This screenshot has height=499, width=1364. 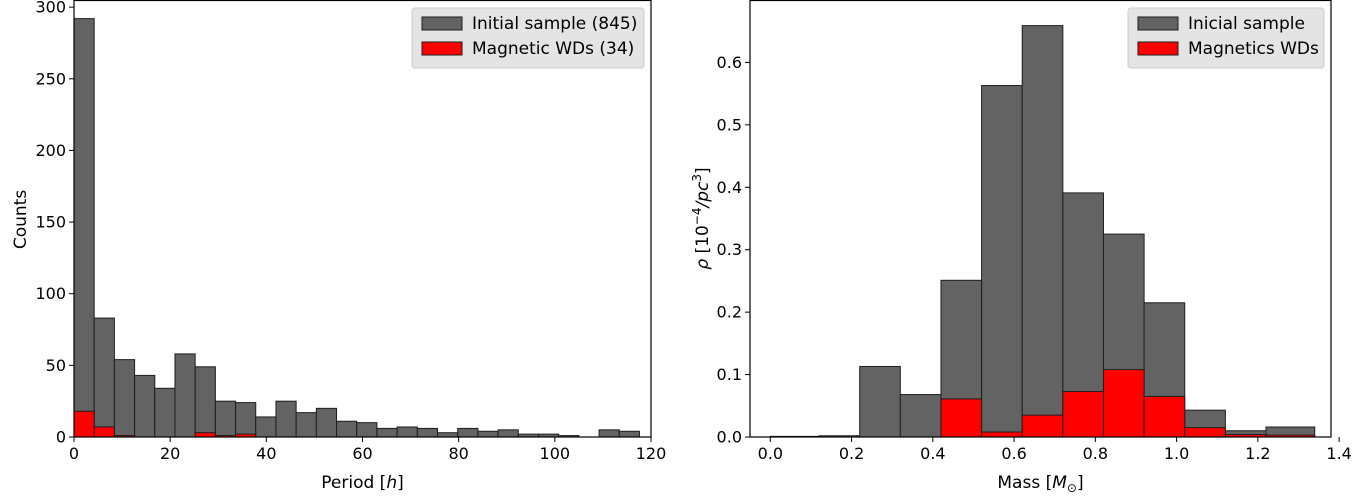 I want to click on x-axis-label: Mass [M⊙], so click(x=1040, y=484).